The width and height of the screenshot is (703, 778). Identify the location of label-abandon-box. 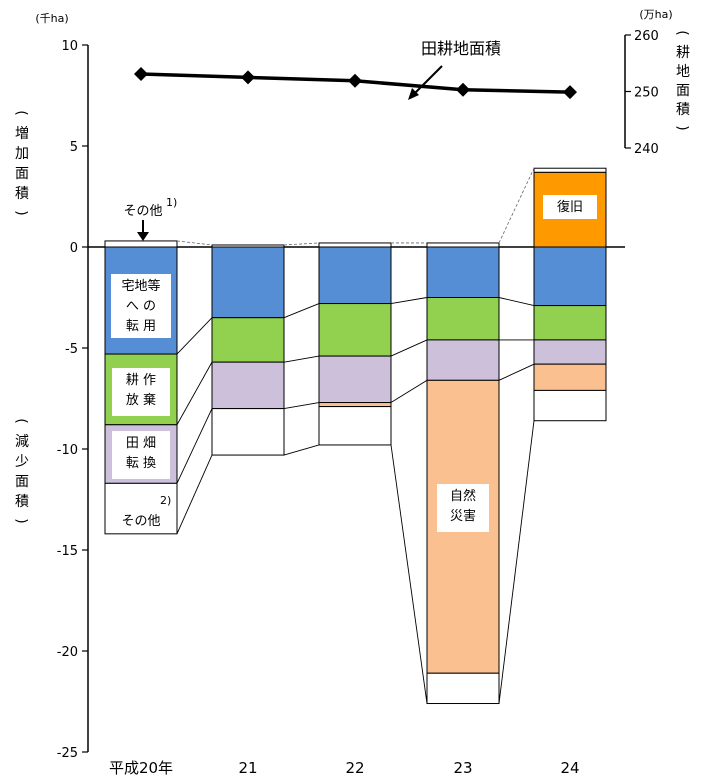
(141, 392).